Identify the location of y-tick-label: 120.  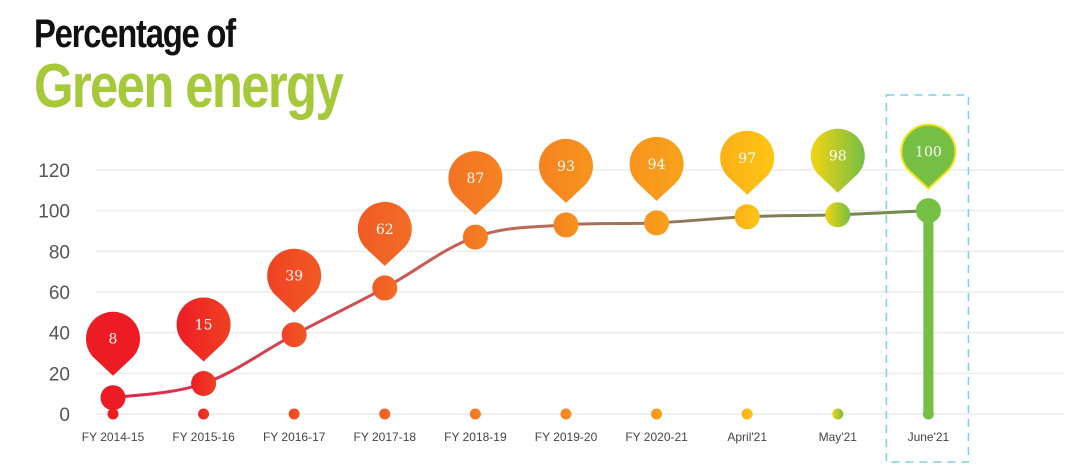
(54, 171).